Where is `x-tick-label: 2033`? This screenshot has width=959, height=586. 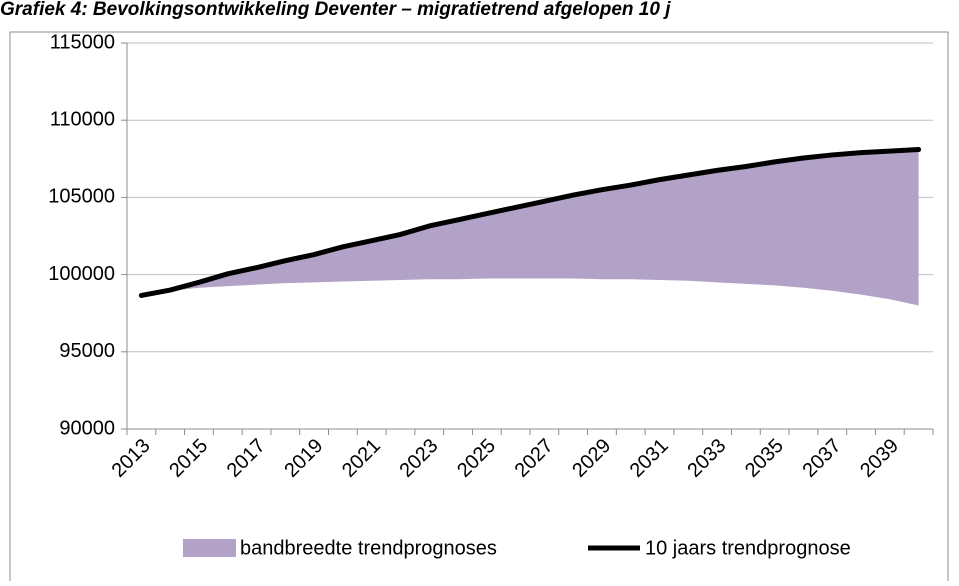 x-tick-label: 2033 is located at coordinates (706, 458).